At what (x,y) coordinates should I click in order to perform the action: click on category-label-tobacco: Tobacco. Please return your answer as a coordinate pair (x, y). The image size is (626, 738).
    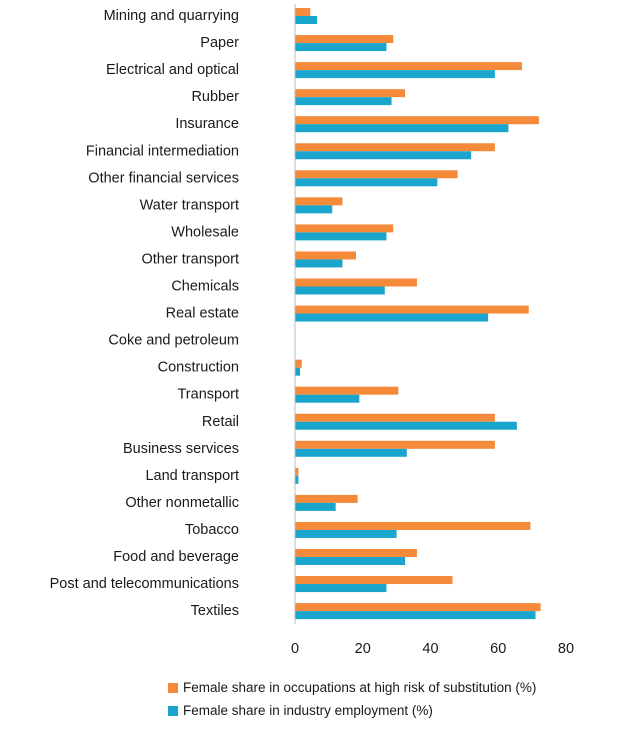
    Looking at the image, I should click on (212, 530).